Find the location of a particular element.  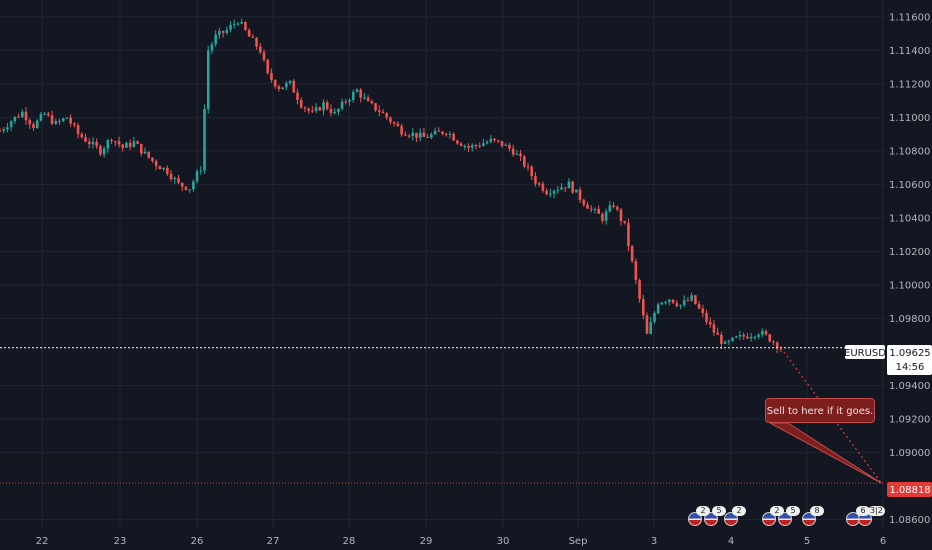

annotation-callout: Sell to here if it goes. is located at coordinates (820, 410).